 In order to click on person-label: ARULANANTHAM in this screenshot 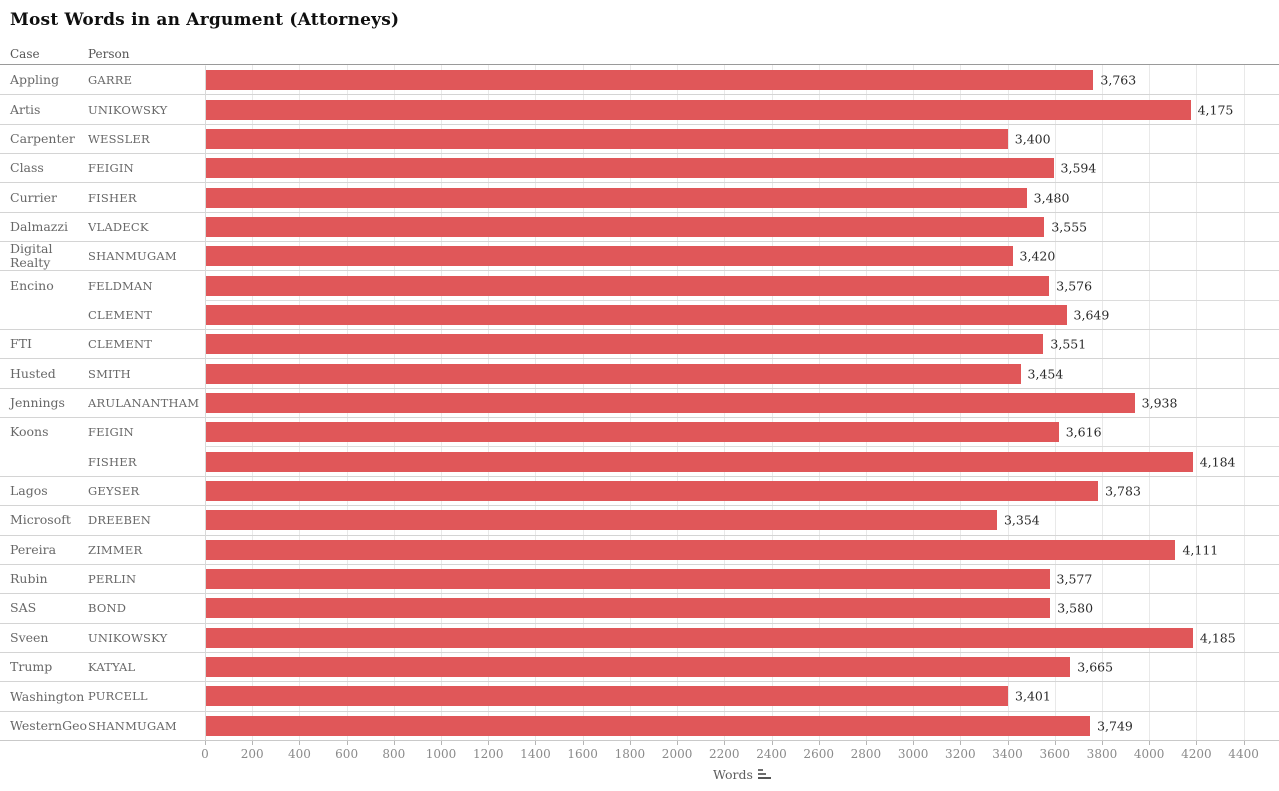, I will do `click(146, 402)`.